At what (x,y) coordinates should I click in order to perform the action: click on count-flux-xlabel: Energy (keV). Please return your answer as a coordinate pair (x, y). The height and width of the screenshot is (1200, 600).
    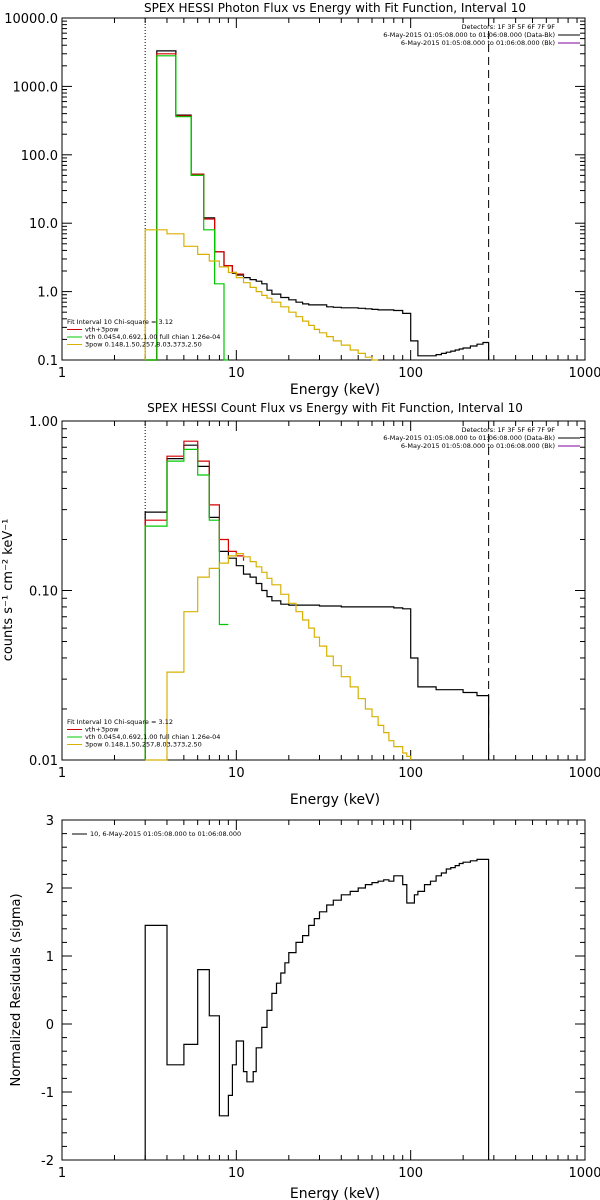
    Looking at the image, I should click on (335, 800).